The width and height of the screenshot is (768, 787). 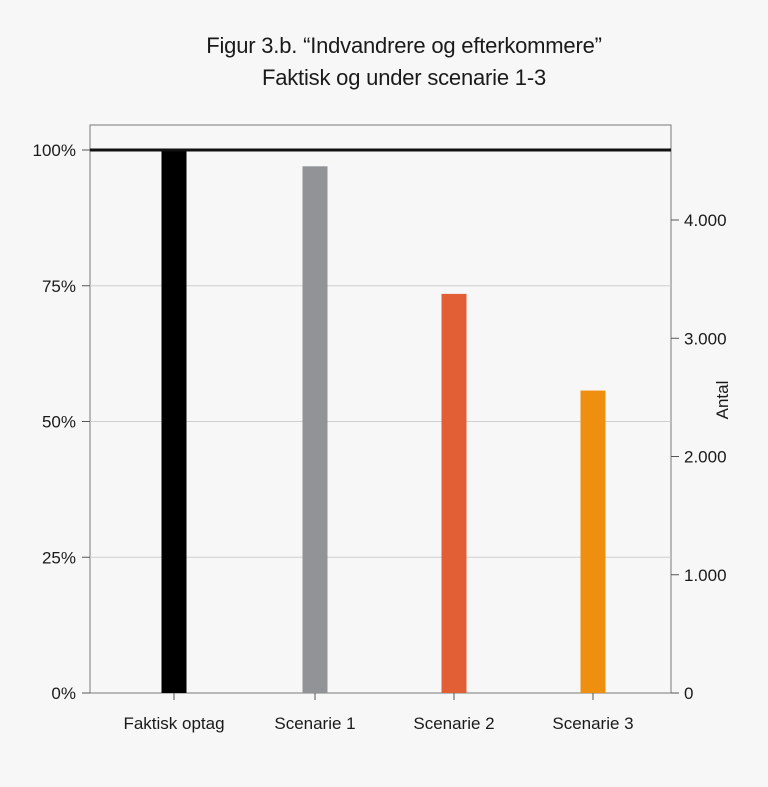 What do you see at coordinates (59, 557) in the screenshot?
I see `y-left-tick-label: 25%` at bounding box center [59, 557].